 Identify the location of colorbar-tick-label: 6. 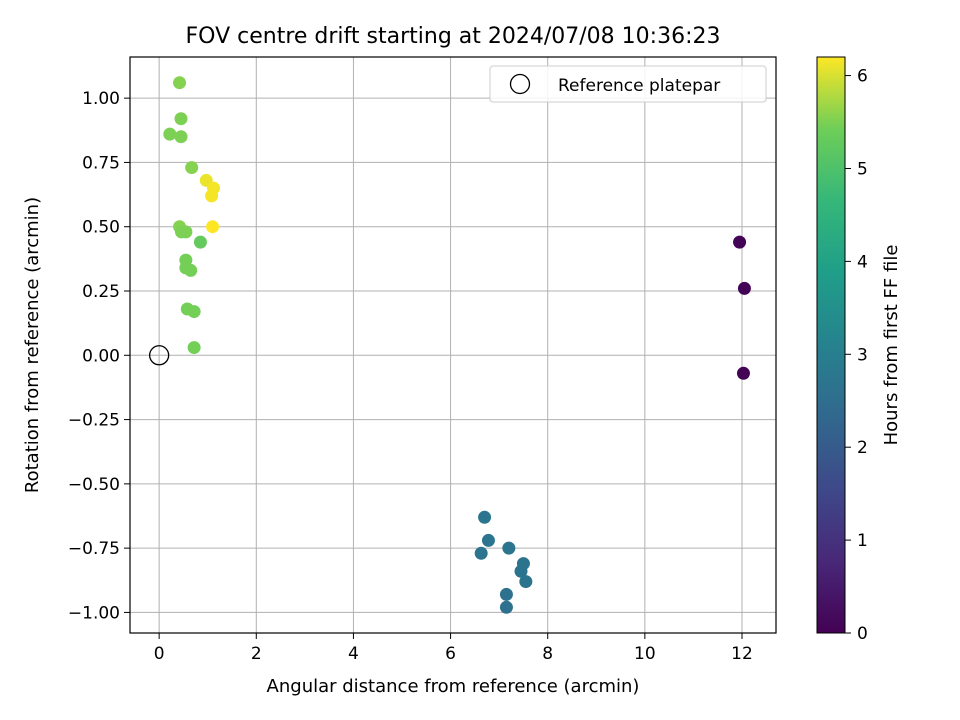
(862, 77).